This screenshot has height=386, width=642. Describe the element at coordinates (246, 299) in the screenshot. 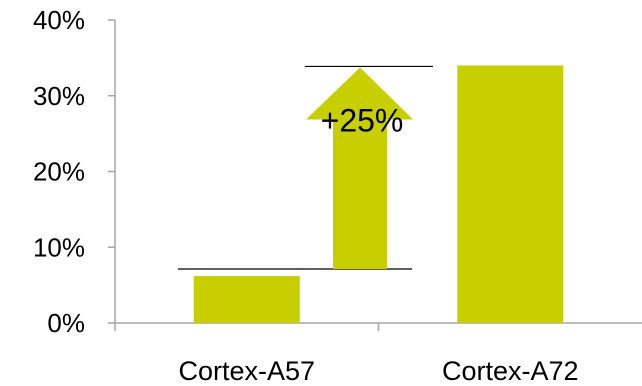

I see `bar-cortex-a57` at that location.